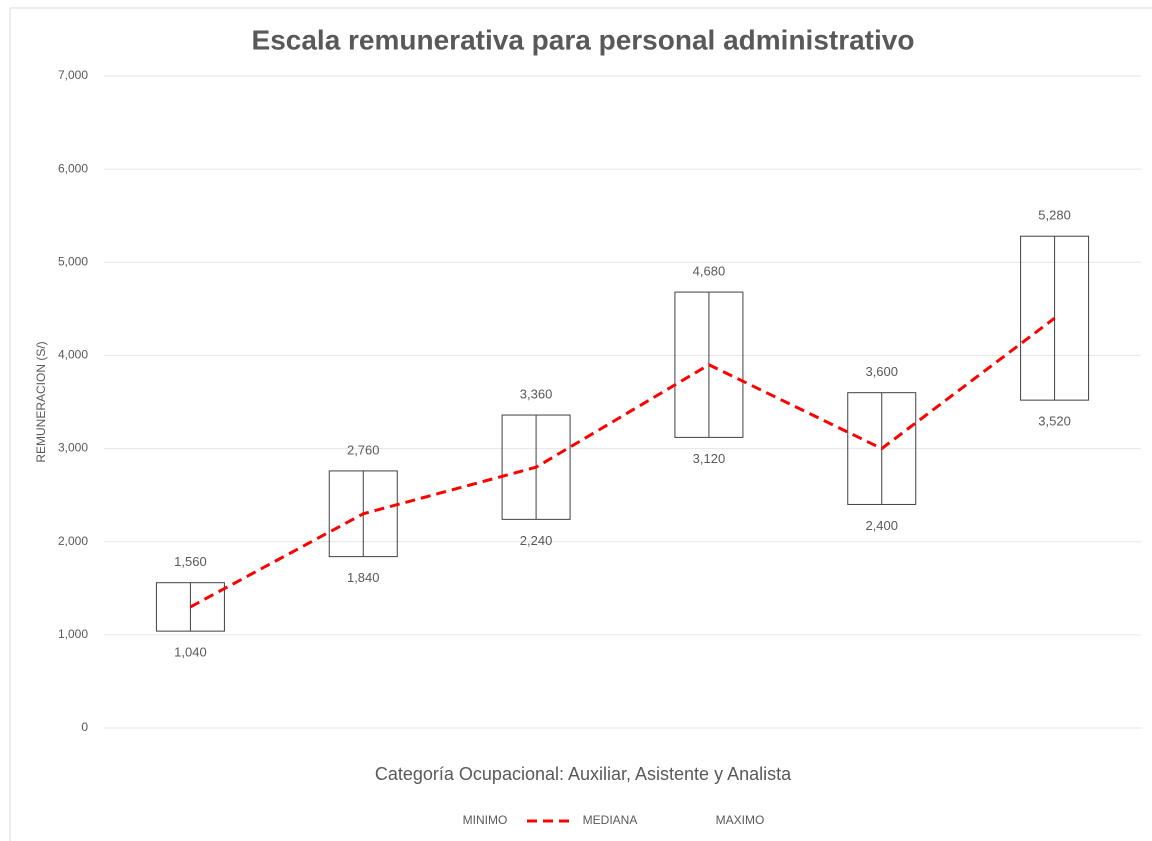 The image size is (1152, 841). Describe the element at coordinates (881, 371) in the screenshot. I see `data-label: 3,600` at that location.